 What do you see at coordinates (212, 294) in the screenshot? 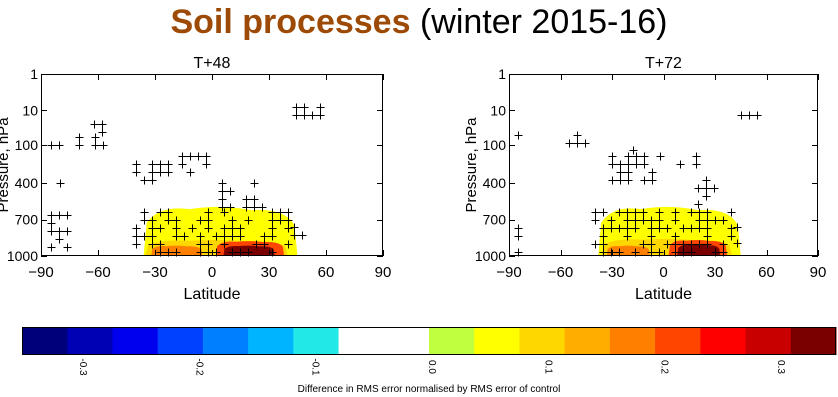
I see `x-axis-label: Latitude` at bounding box center [212, 294].